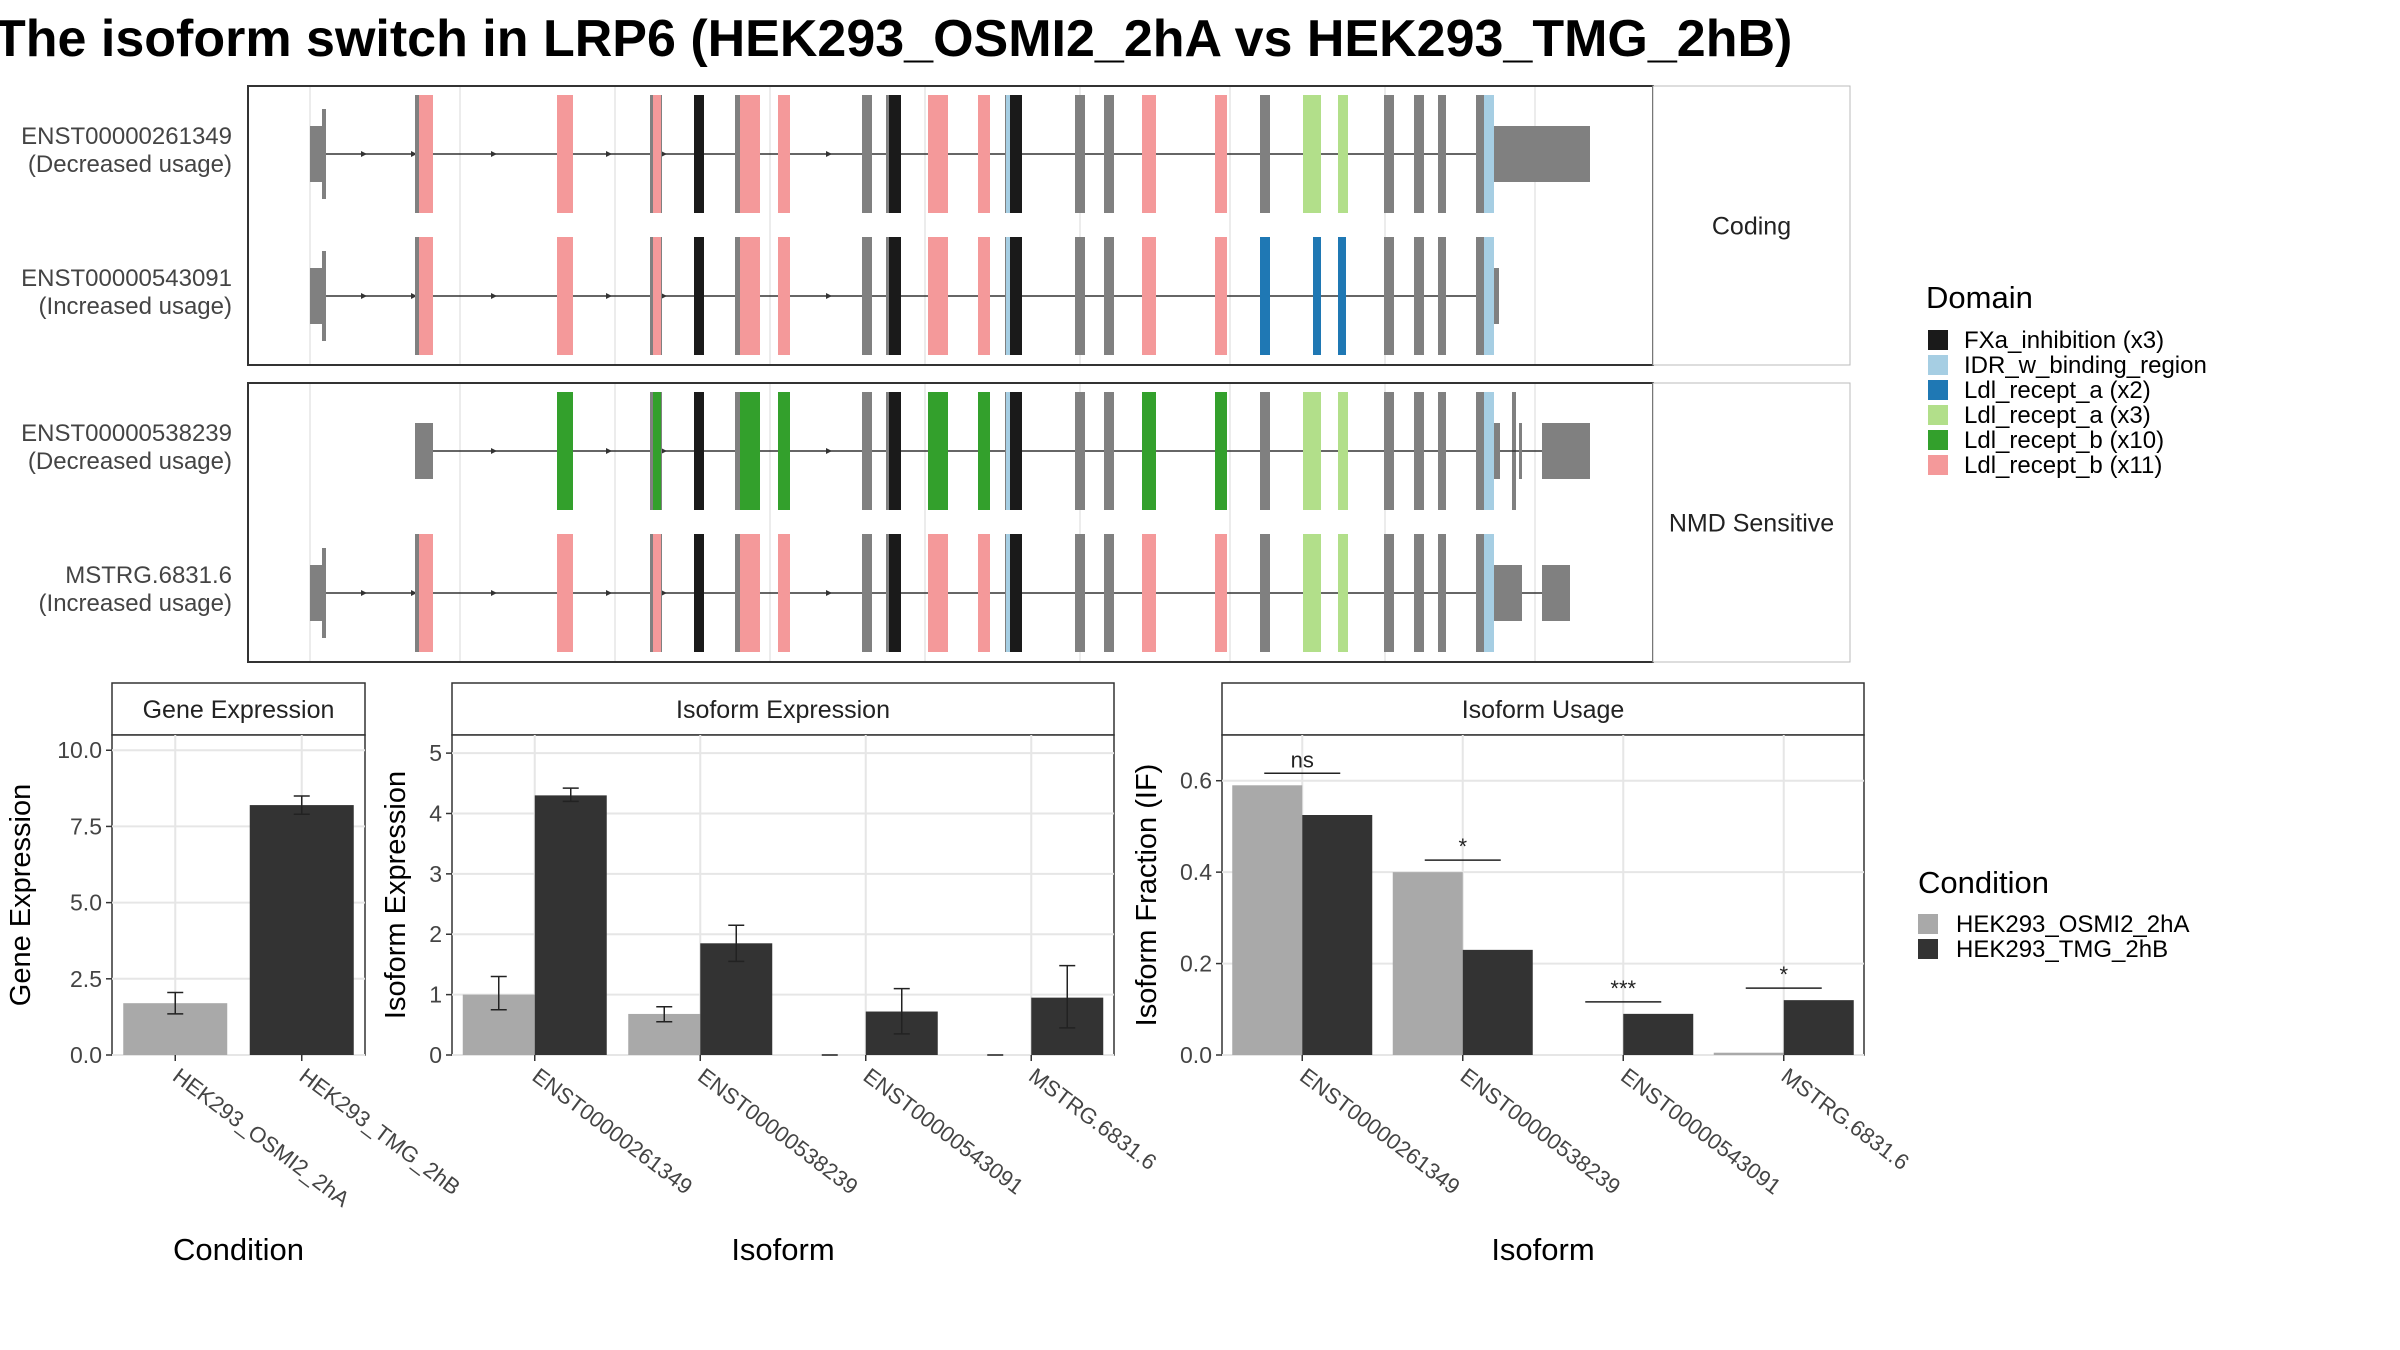  Describe the element at coordinates (79, 750) in the screenshot. I see `y-tick-label: 10.0` at that location.